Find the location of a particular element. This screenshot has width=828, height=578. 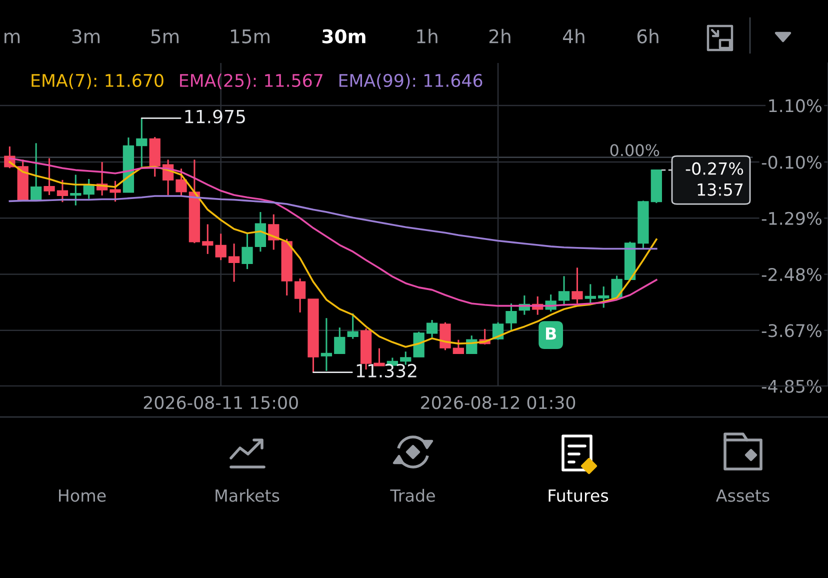

text: 3m is located at coordinates (86, 36).